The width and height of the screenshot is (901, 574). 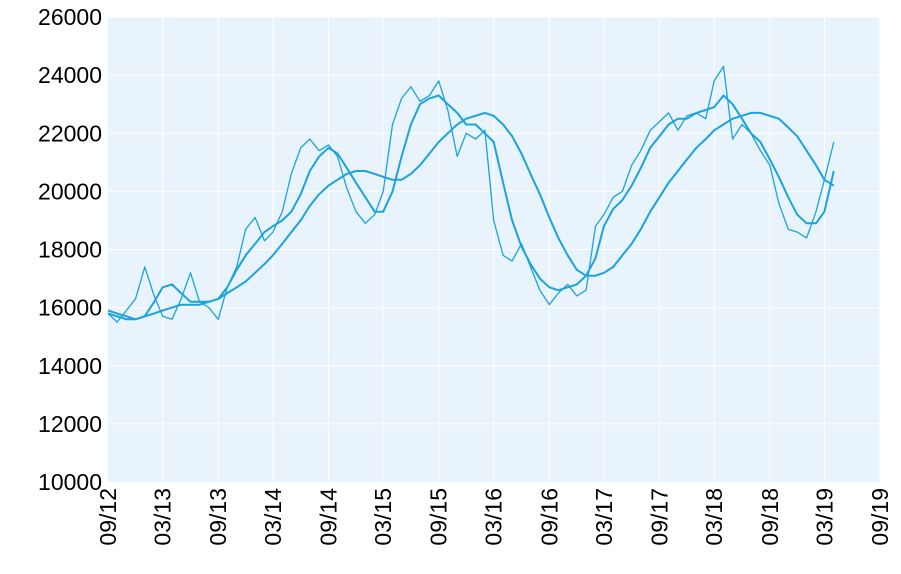 What do you see at coordinates (770, 517) in the screenshot?
I see `x-tick-label: 09/18` at bounding box center [770, 517].